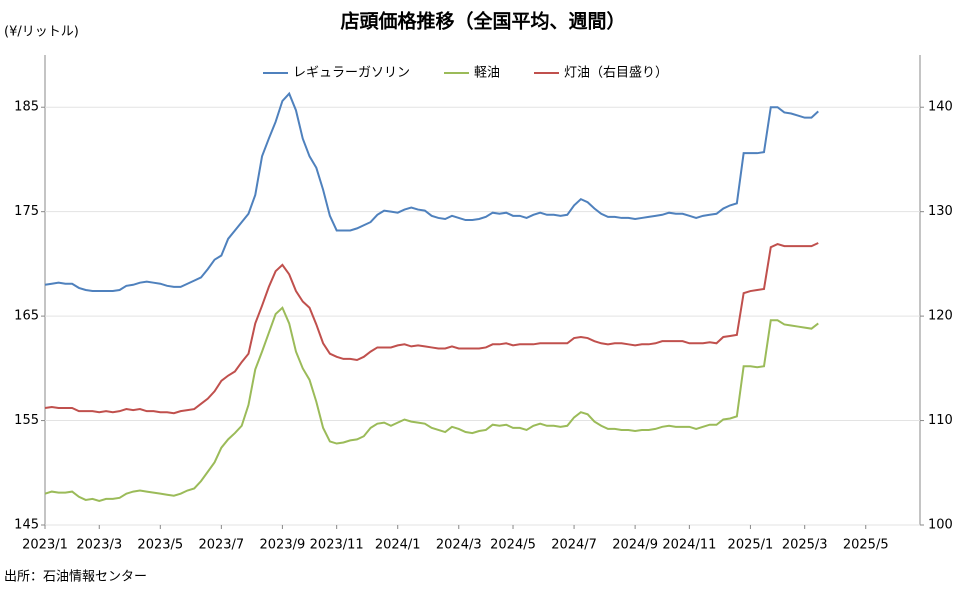 This screenshot has height=590, width=967. Describe the element at coordinates (751, 545) in the screenshot. I see `x-tick-label: 2025/1` at that location.